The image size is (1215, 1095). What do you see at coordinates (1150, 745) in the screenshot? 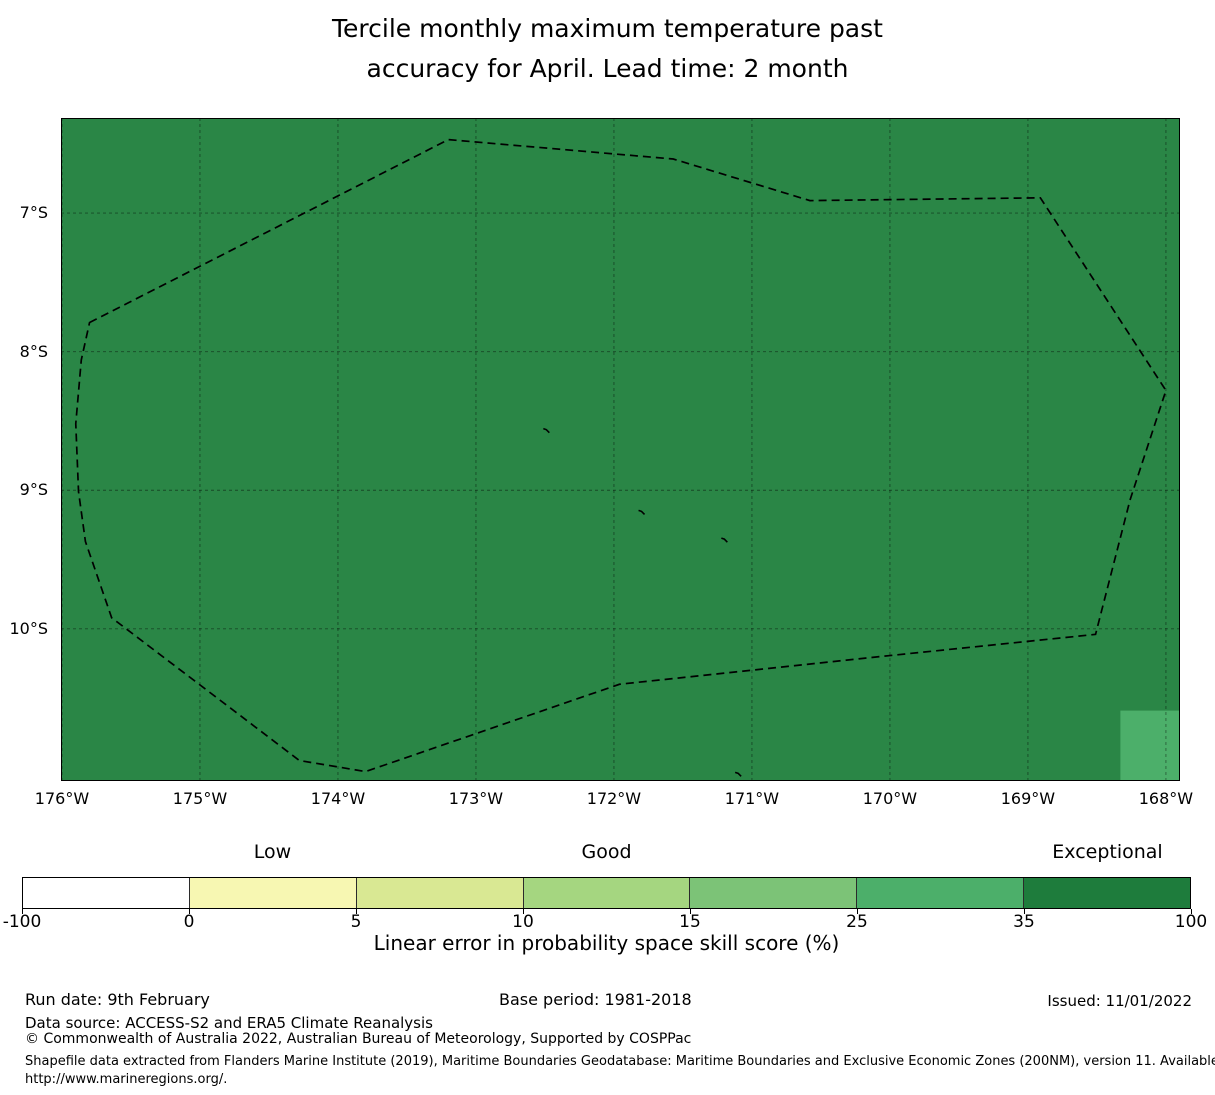
I see `highlight-cell` at bounding box center [1150, 745].